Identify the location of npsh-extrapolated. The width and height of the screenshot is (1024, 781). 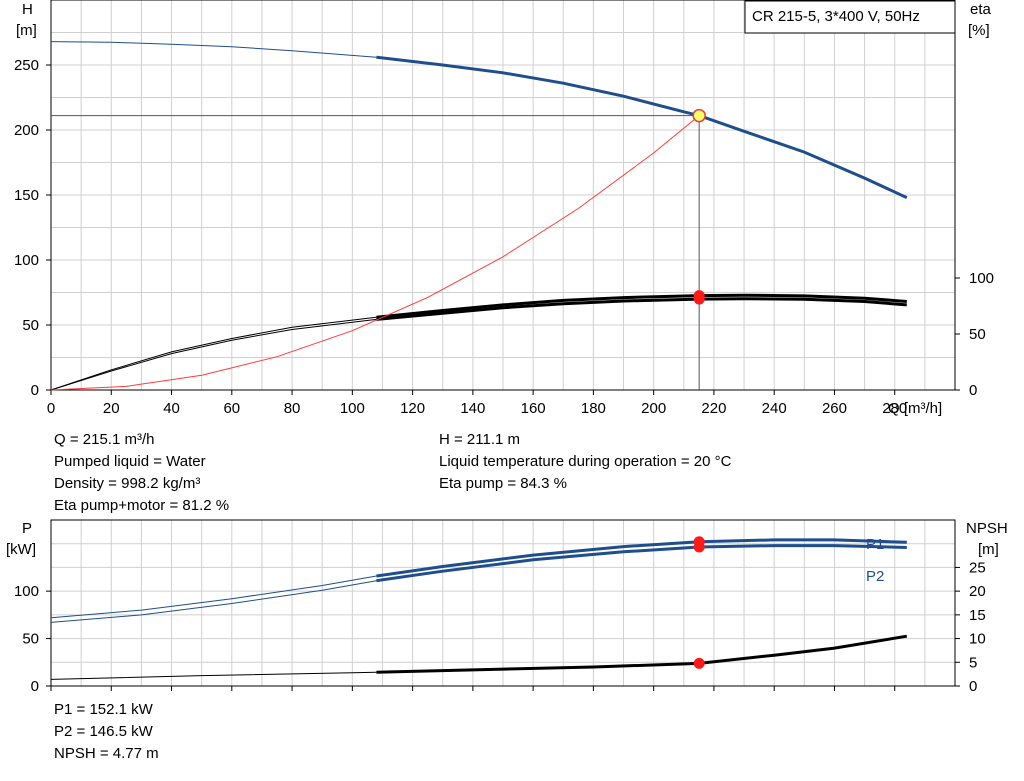
(213, 675).